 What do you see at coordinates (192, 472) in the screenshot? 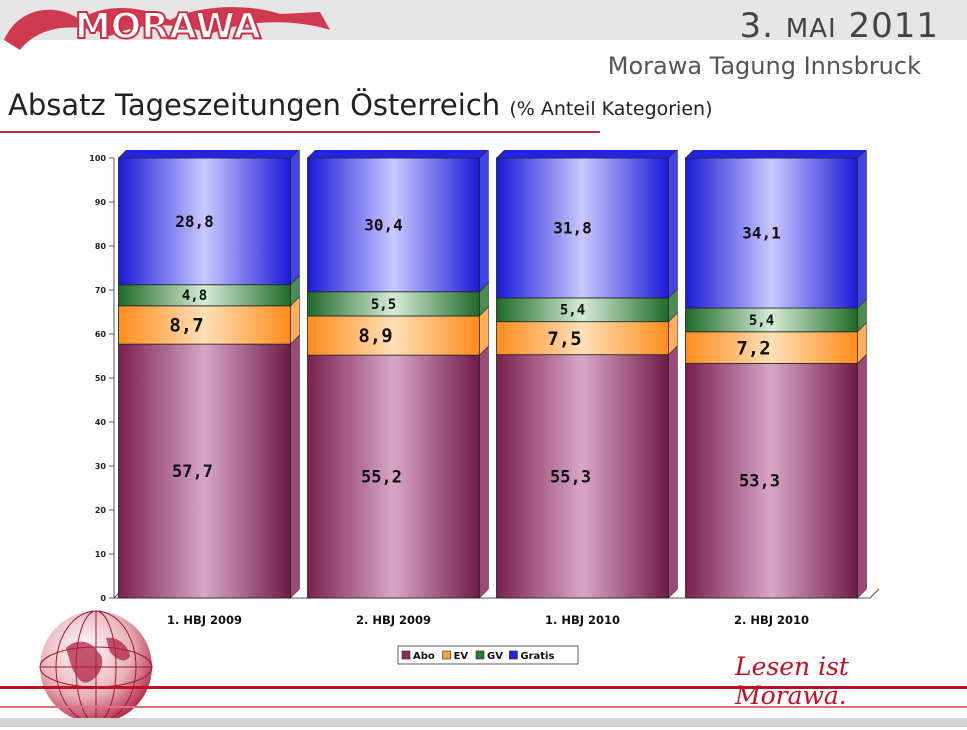
I see `data-label-abo: 57,7` at bounding box center [192, 472].